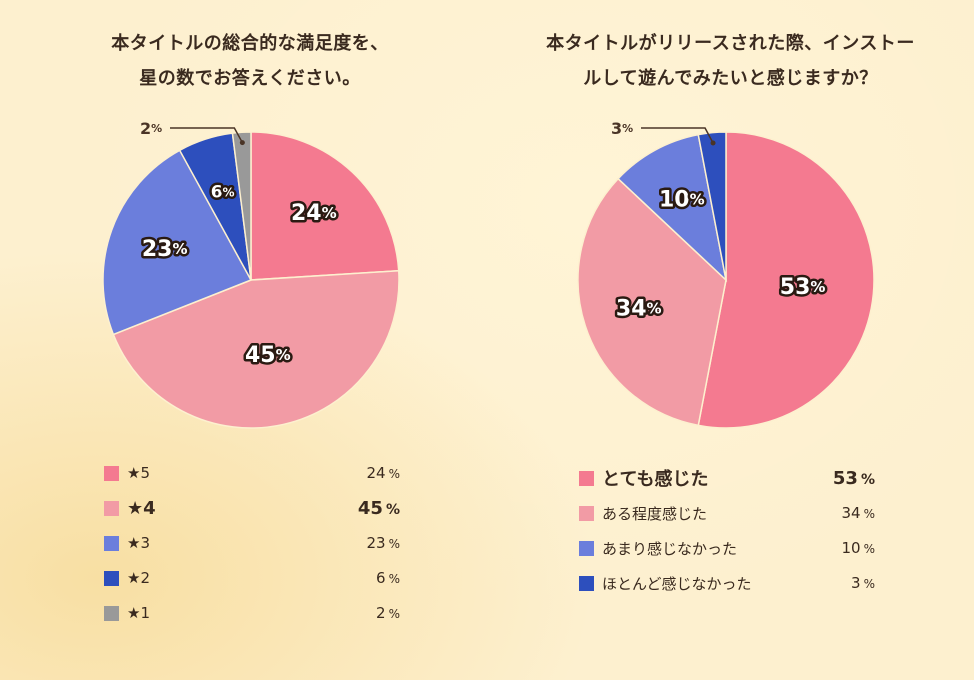  I want to click on question-title: 本タイトルの総合的な満足度を、 星の数でお答えください。, so click(250, 61).